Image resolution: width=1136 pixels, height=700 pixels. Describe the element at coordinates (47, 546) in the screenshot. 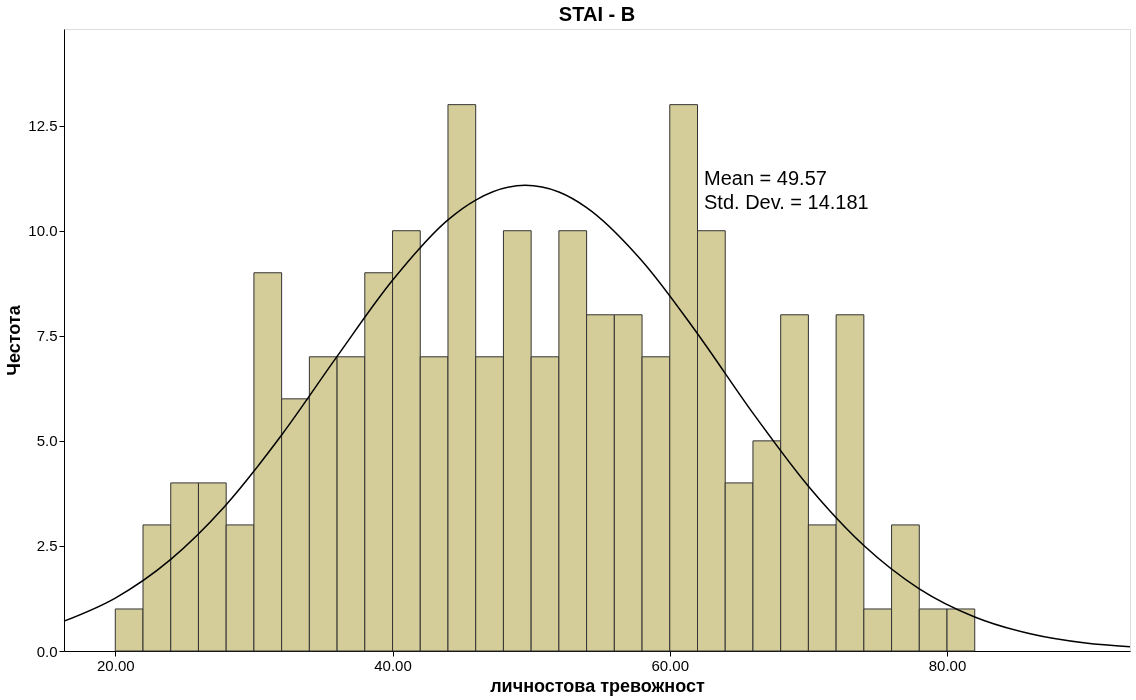

I see `y-tick-label: 2.5` at that location.